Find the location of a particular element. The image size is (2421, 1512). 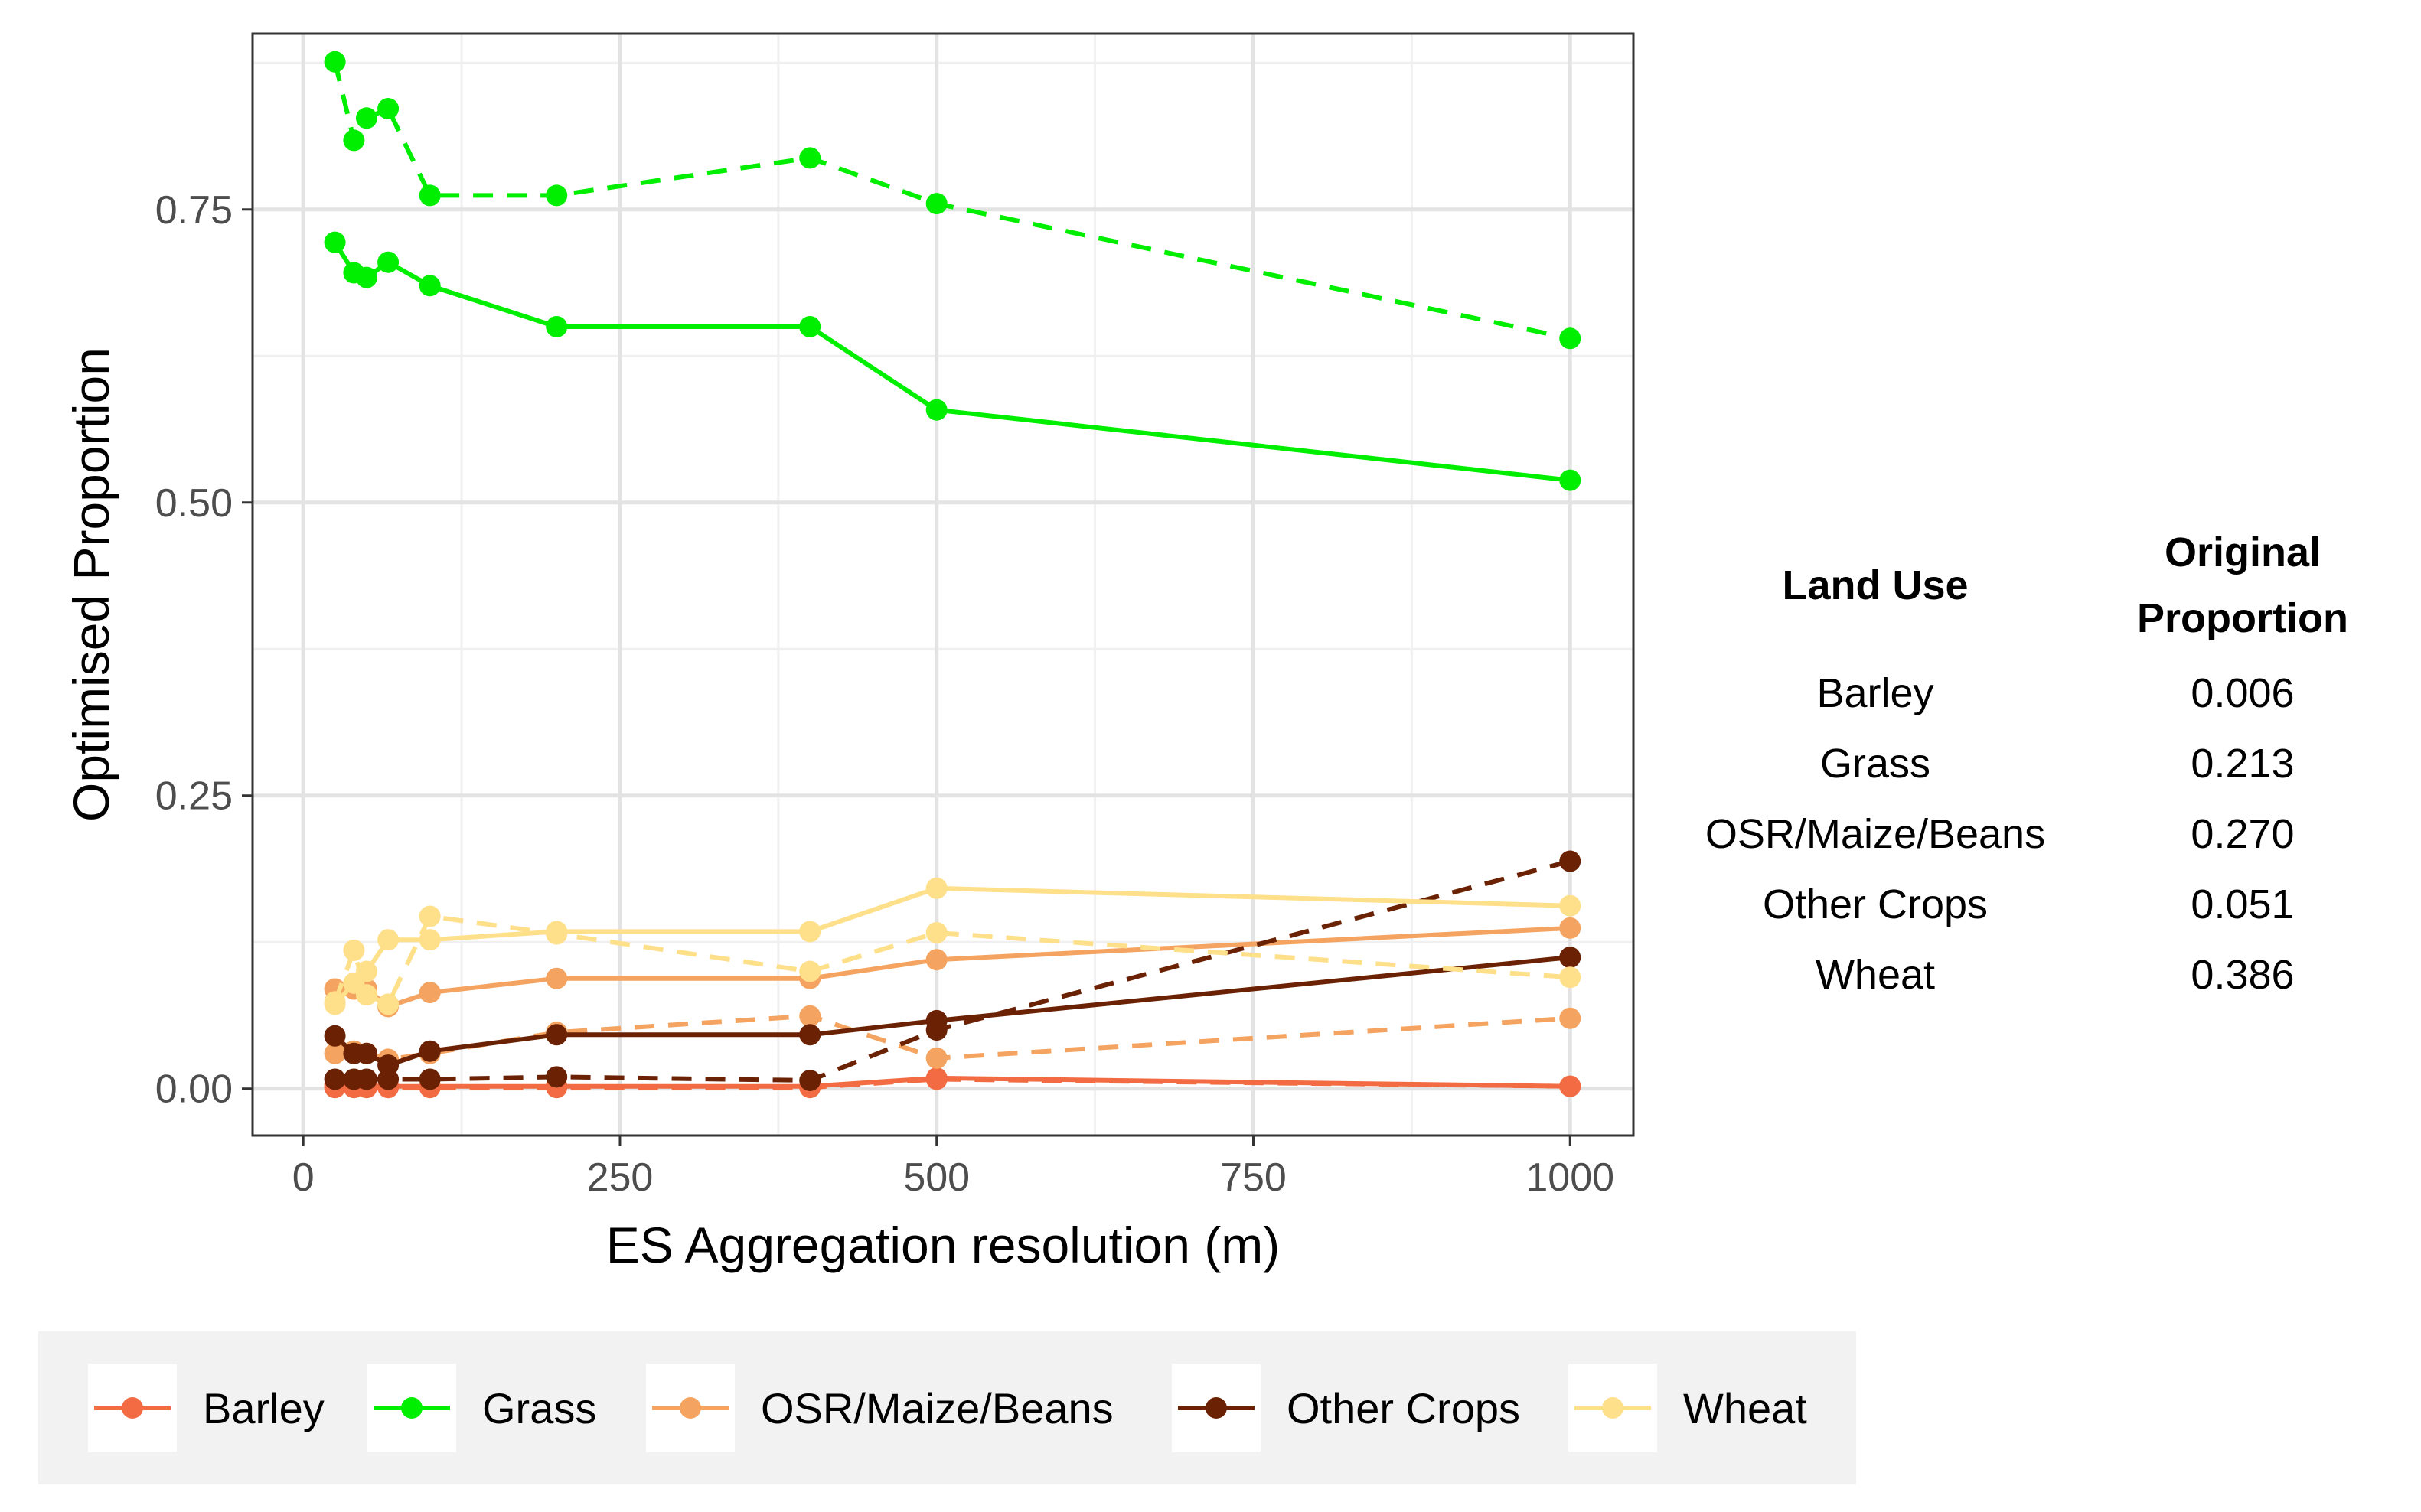

proportion-cell: 0.386 is located at coordinates (2243, 975).